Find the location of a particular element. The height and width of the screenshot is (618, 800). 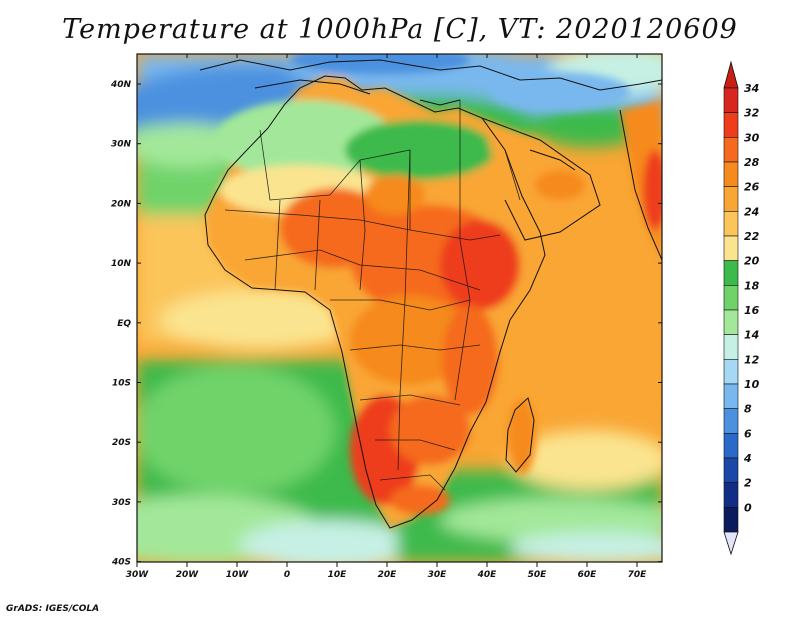

lat-label: 30S is located at coordinates (121, 503).